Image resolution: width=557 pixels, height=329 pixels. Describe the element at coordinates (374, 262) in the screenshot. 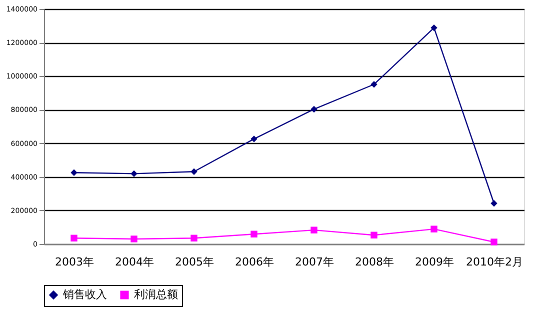

I see `x-tick-label: 2008年` at that location.